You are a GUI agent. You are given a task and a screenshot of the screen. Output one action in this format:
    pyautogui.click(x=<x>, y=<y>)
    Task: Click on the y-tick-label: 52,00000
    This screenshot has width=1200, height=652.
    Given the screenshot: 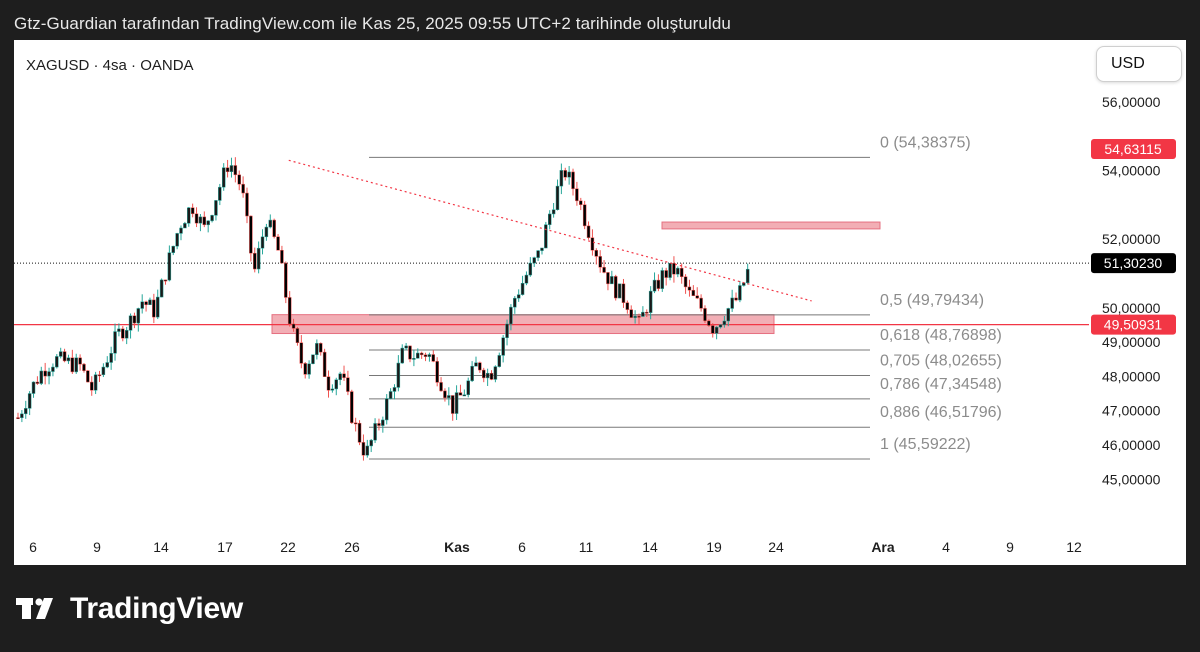 What is the action you would take?
    pyautogui.click(x=1131, y=239)
    